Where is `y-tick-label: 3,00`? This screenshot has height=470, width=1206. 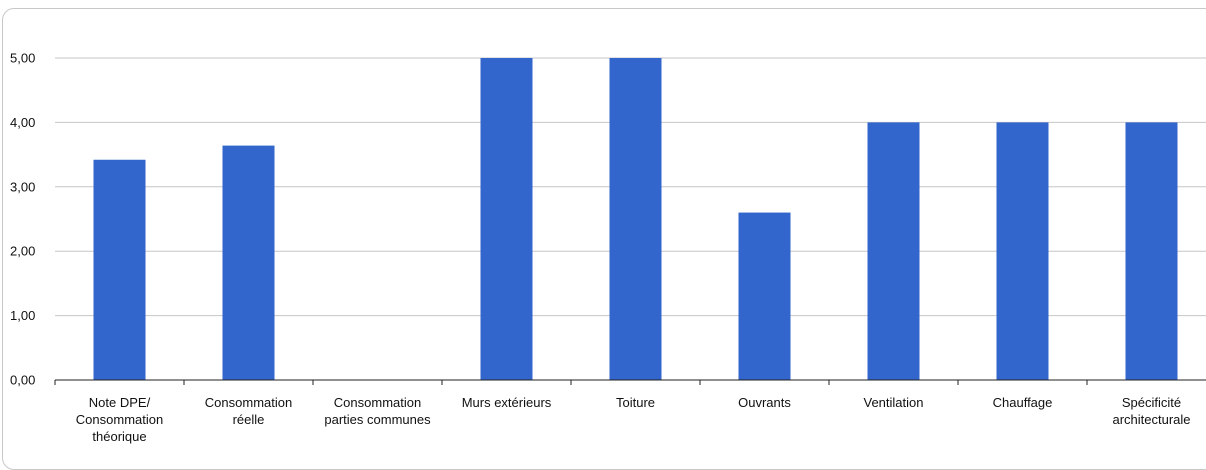 y-tick-label: 3,00 is located at coordinates (22, 186).